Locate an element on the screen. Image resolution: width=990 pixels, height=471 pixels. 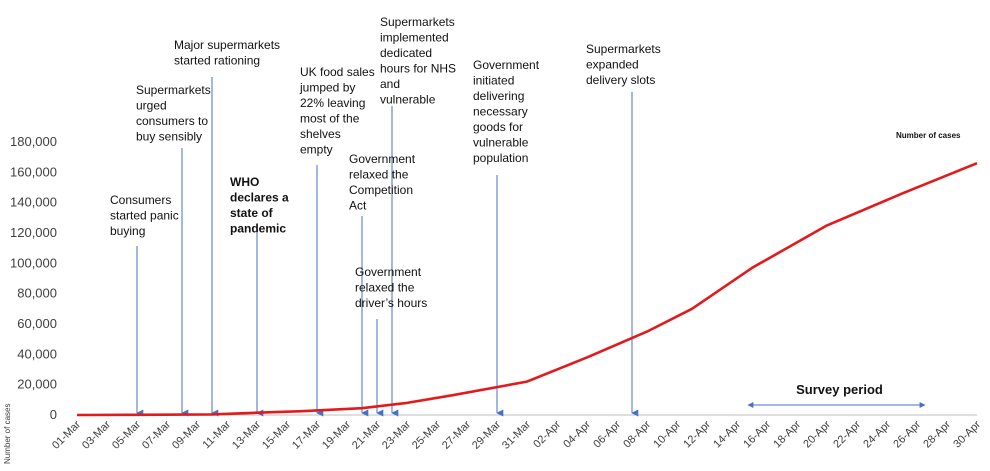
y-tick-label: 160,000 is located at coordinates (33, 171).